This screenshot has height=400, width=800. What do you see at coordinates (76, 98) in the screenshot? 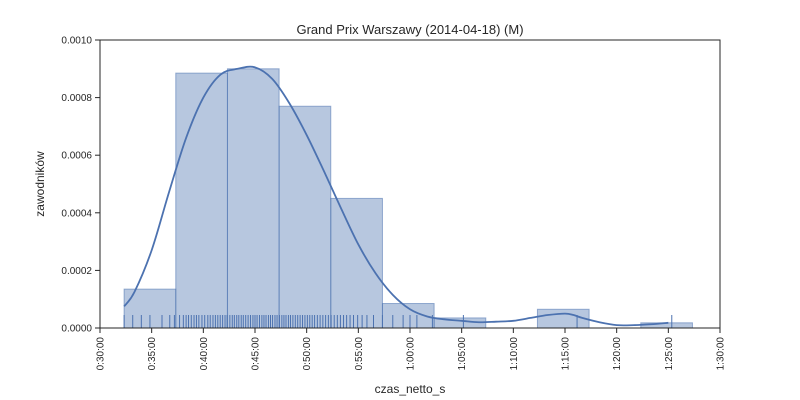
I see `y-tick-label: 0.0008` at bounding box center [76, 98].